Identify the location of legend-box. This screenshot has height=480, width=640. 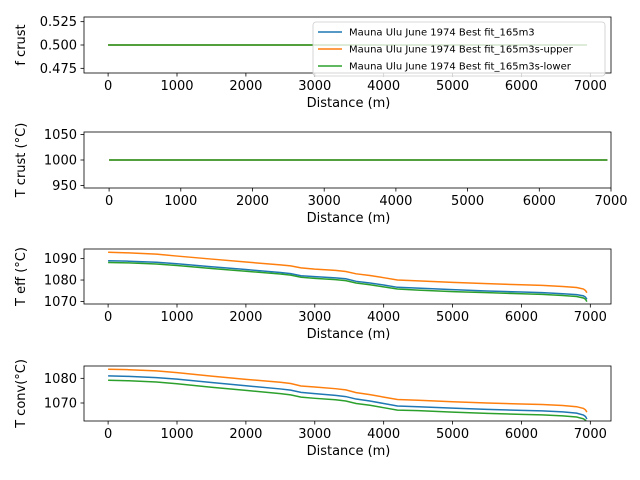
(459, 49).